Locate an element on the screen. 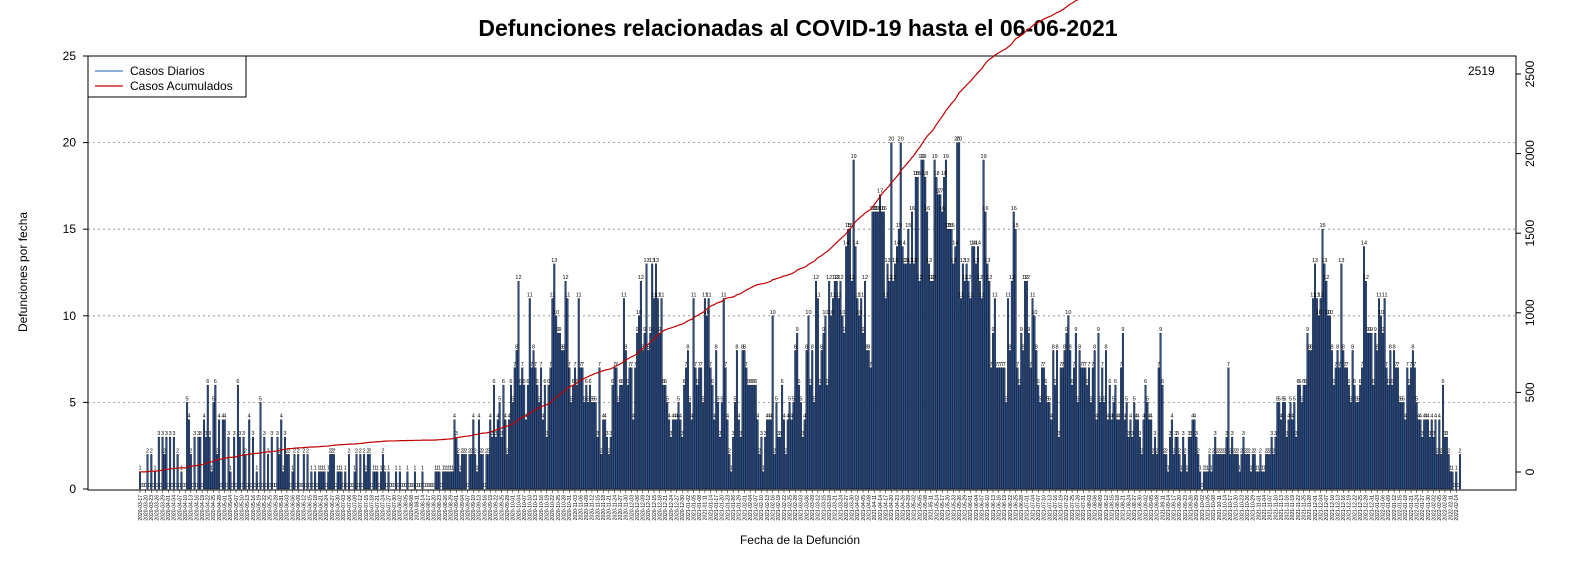 Image resolution: width=1584 pixels, height=566 pixels. x-tick-label: 2021-06-04 is located at coordinates (977, 508).